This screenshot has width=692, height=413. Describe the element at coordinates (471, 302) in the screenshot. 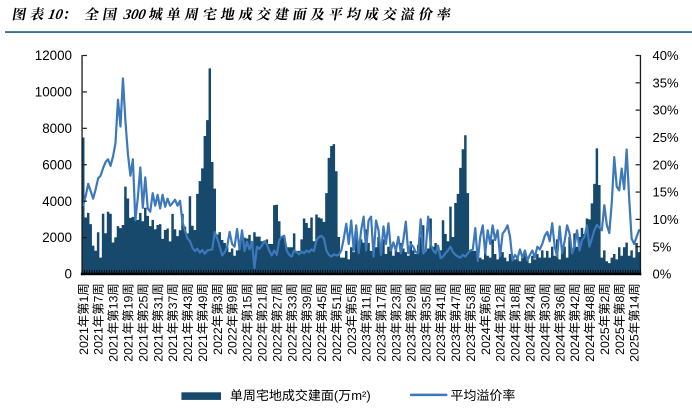

I see `svg-text: 53` at that location.